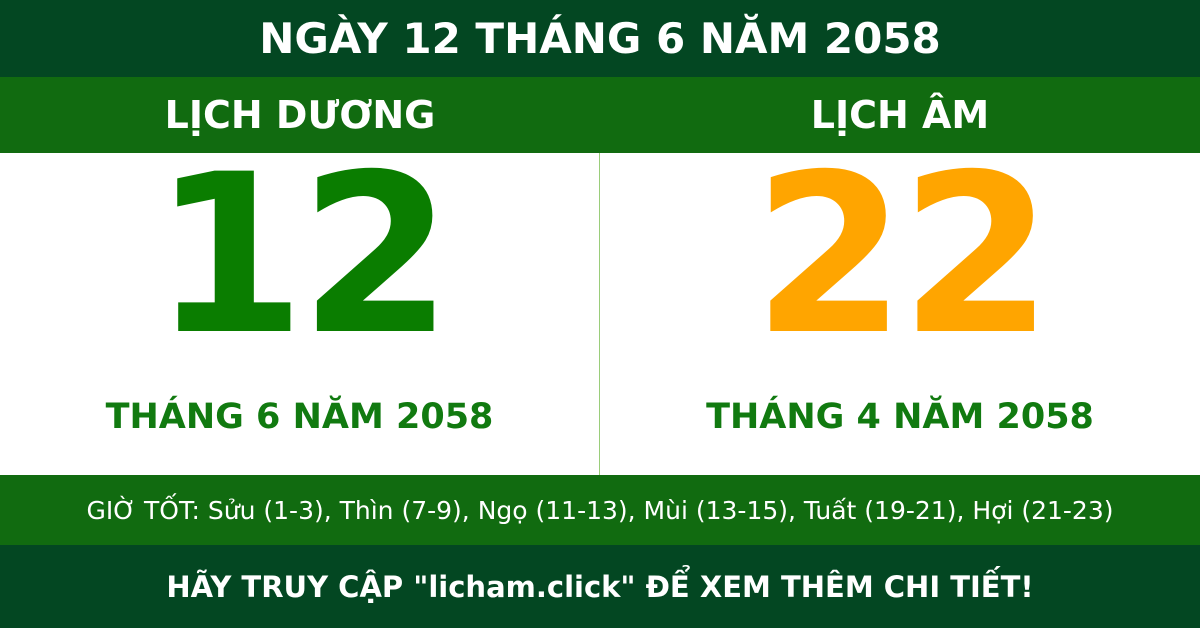  I want to click on calendar-headers: LỊCH DƯƠNG LỊCH ÂM, so click(600, 115).